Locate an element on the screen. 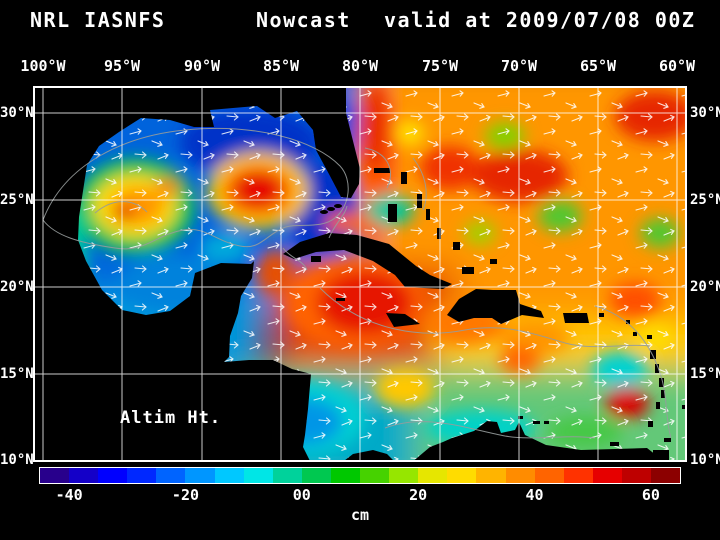 The width and height of the screenshot is (720, 540). land-hispaniola is located at coordinates (495, 306).